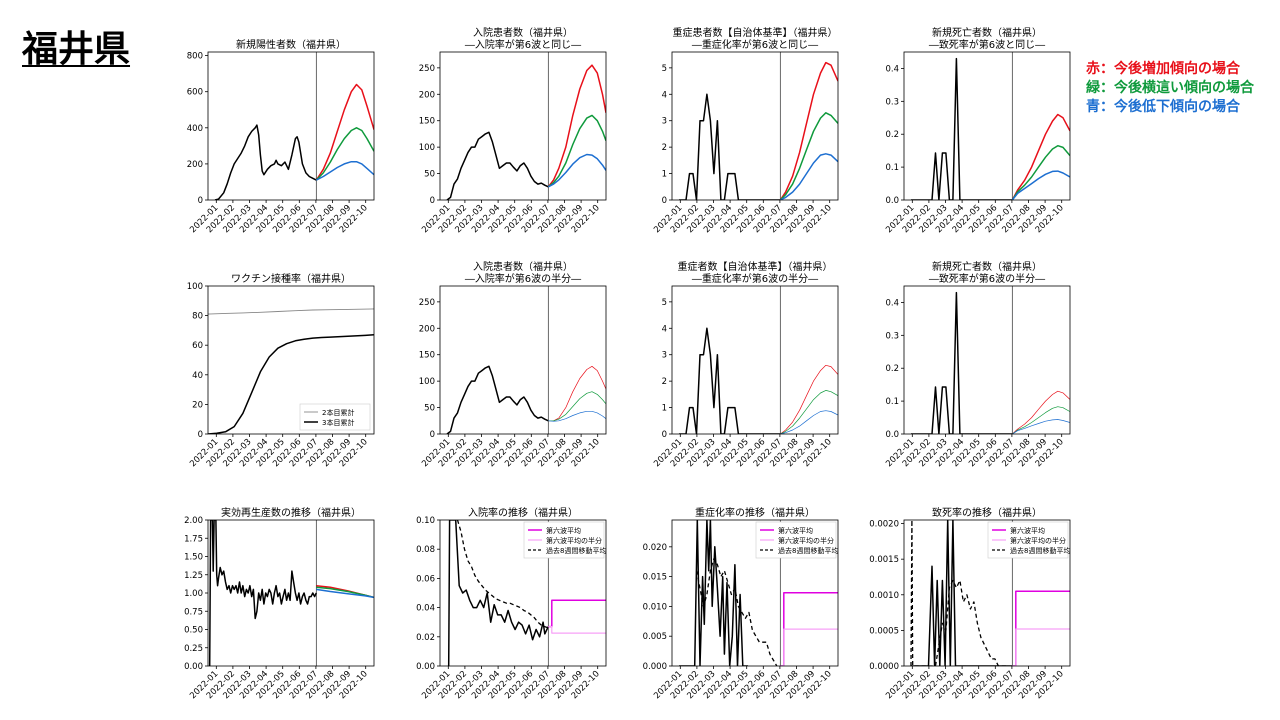  What do you see at coordinates (76, 49) in the screenshot?
I see `page-title: 福井県` at bounding box center [76, 49].